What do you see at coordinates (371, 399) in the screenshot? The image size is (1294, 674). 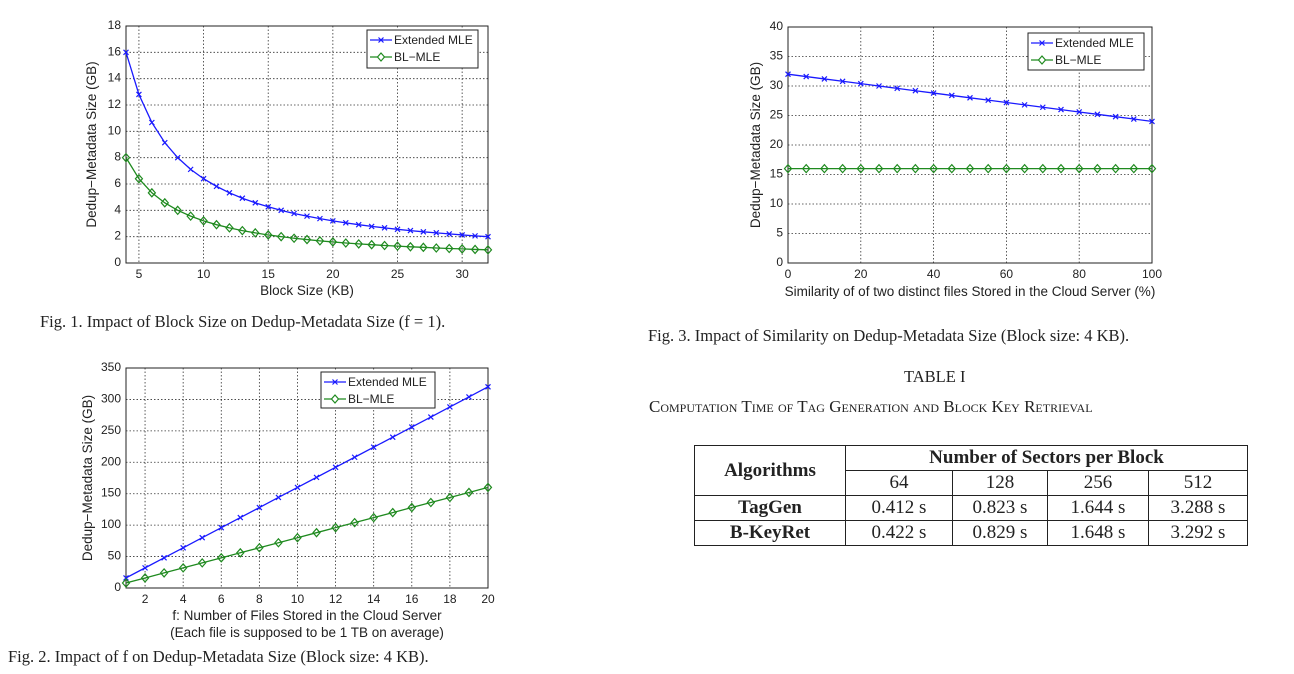 I see `fig2-legend-label: BL−MLE` at bounding box center [371, 399].